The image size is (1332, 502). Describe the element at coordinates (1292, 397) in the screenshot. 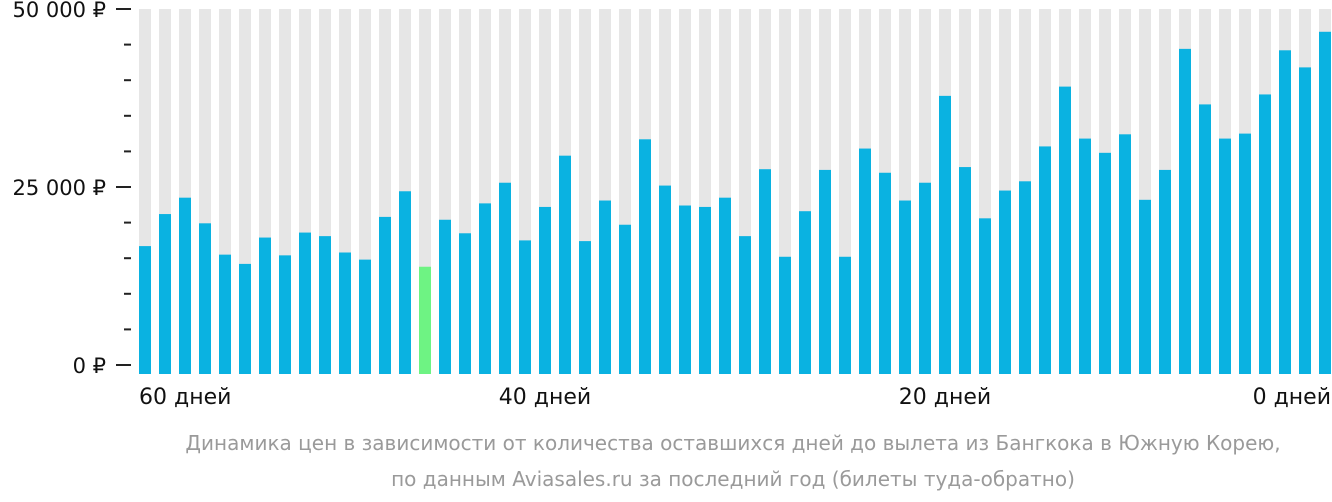

I see `x-tick-label: 0 дней` at that location.